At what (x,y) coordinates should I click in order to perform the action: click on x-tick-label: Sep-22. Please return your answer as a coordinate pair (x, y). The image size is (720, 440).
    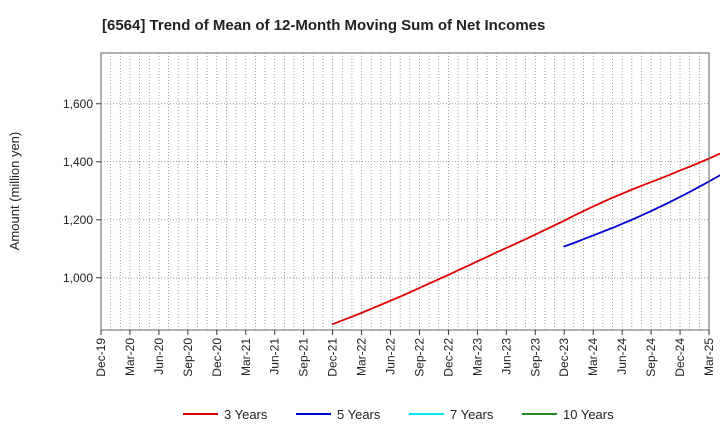
    Looking at the image, I should click on (419, 357).